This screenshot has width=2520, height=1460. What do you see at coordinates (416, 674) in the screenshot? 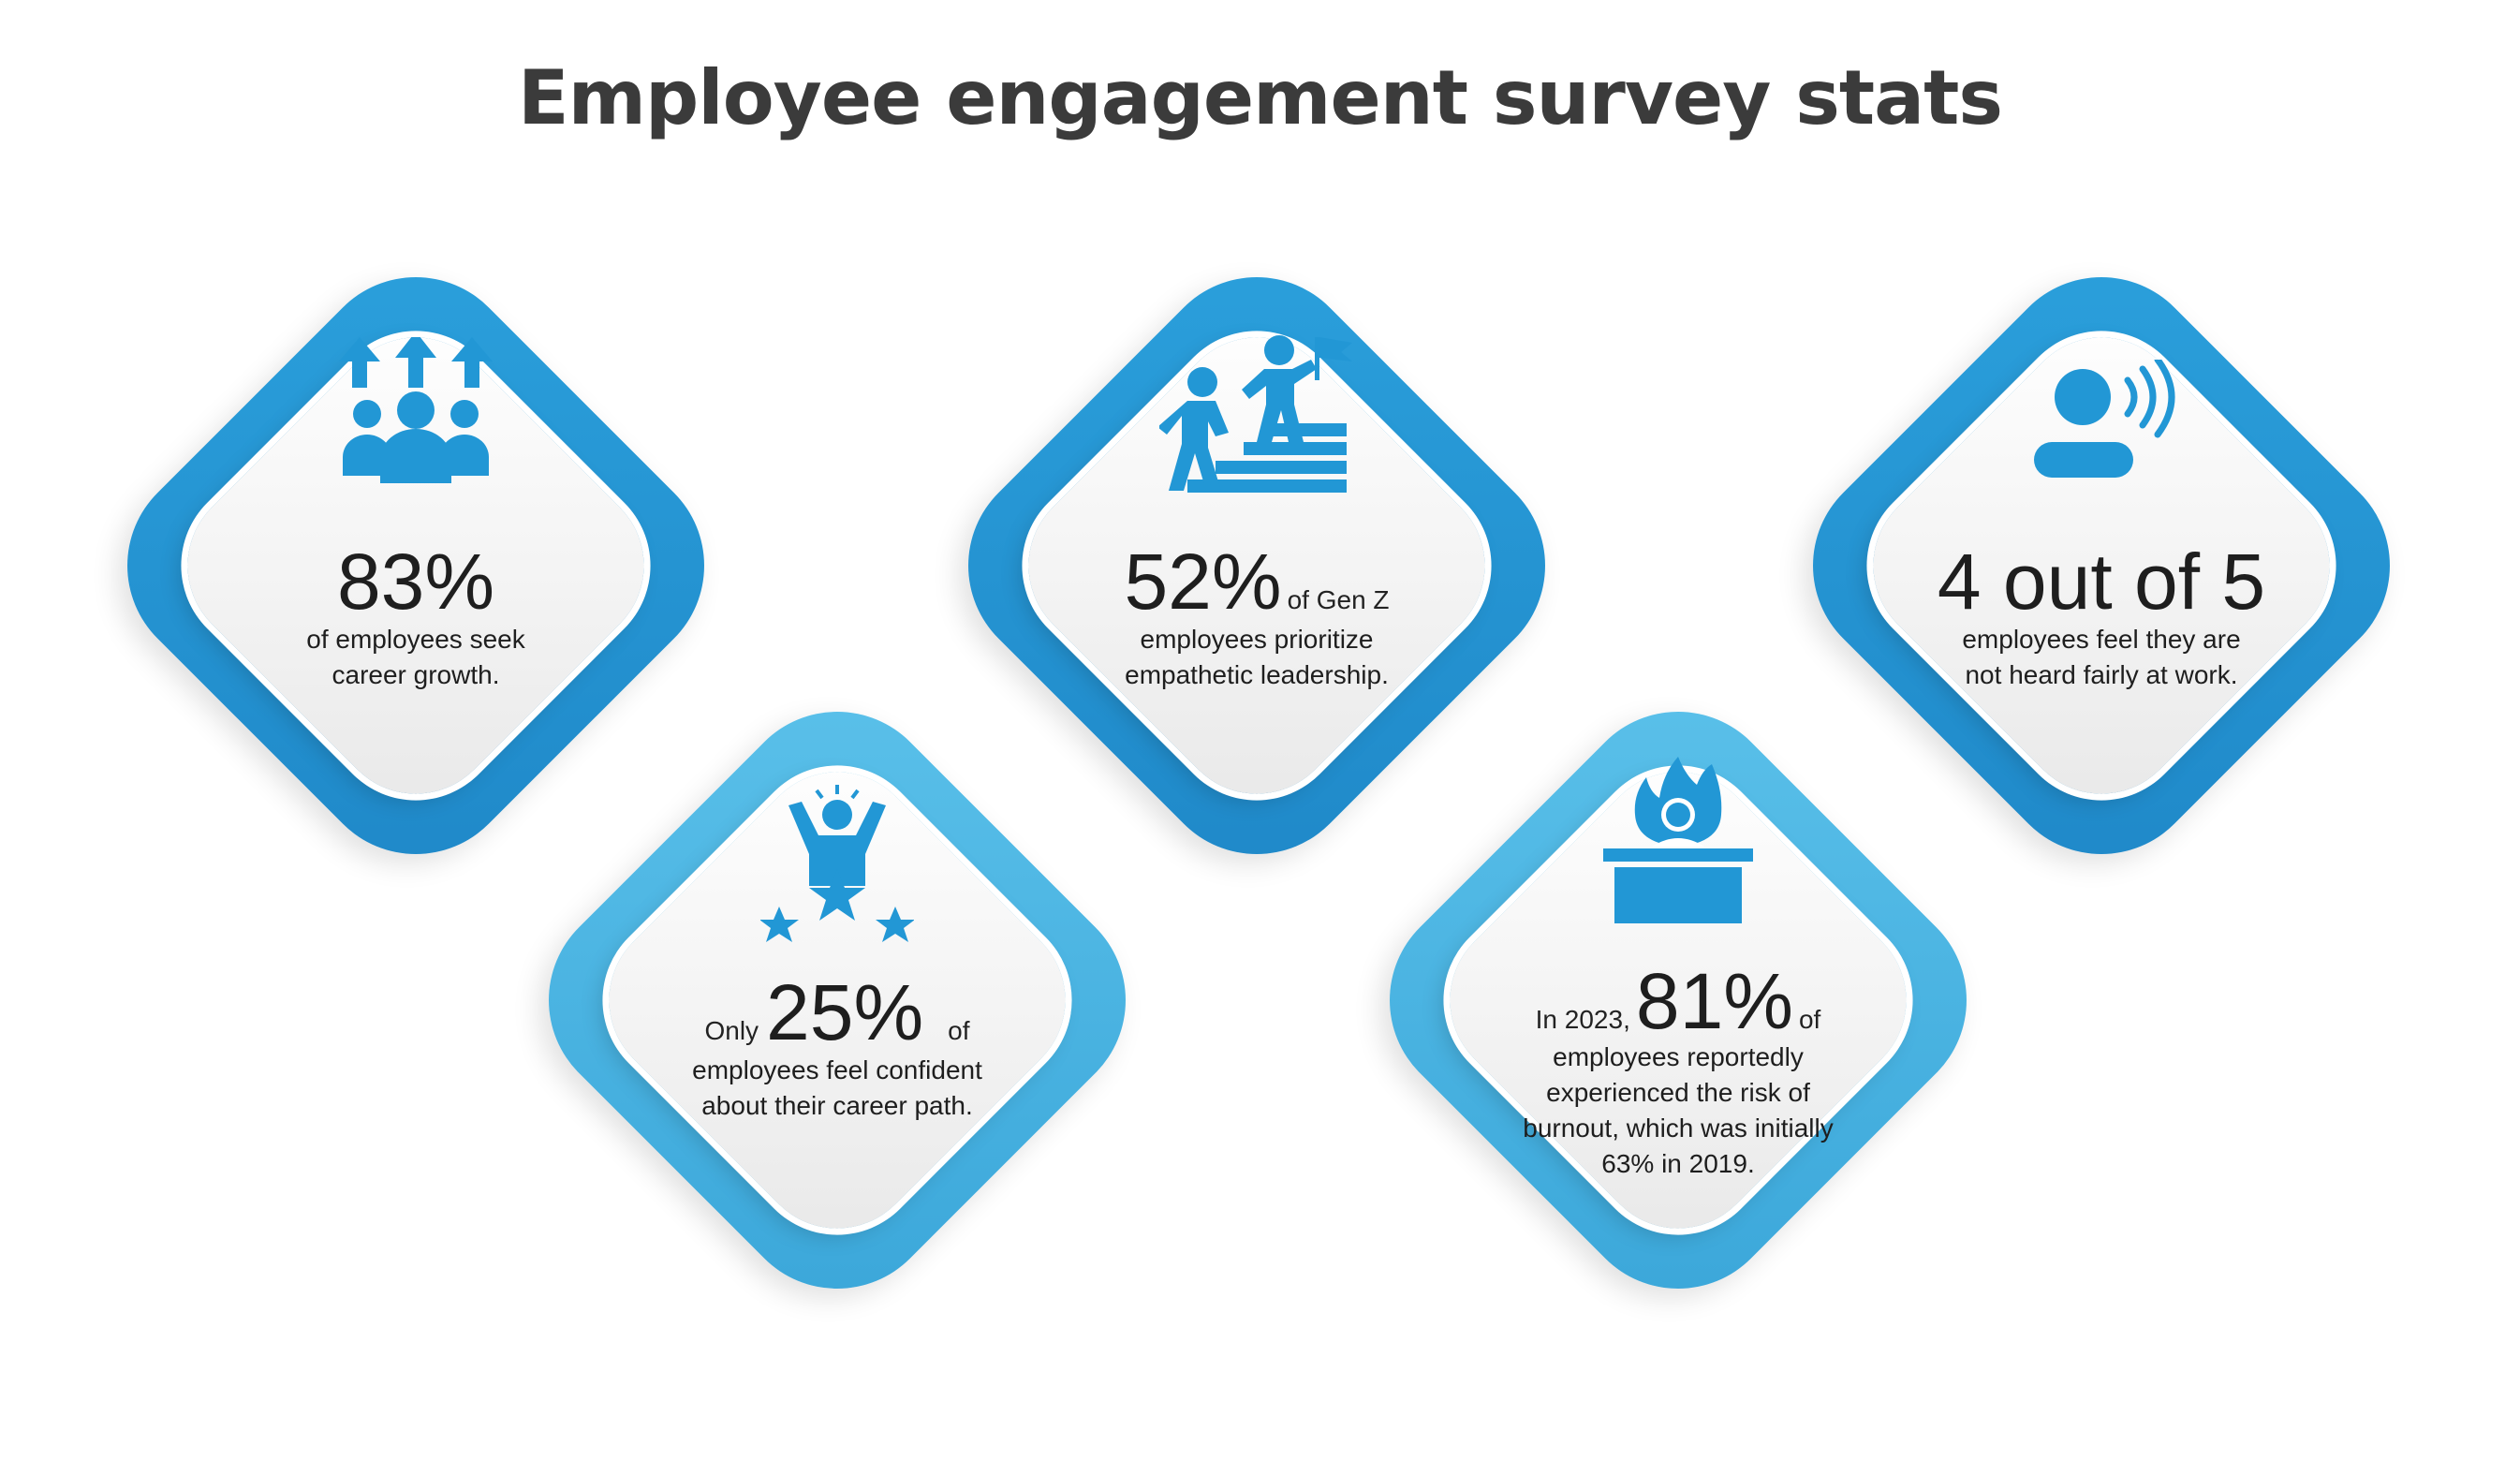
I see `stat-description-line: career growth.` at bounding box center [416, 674].